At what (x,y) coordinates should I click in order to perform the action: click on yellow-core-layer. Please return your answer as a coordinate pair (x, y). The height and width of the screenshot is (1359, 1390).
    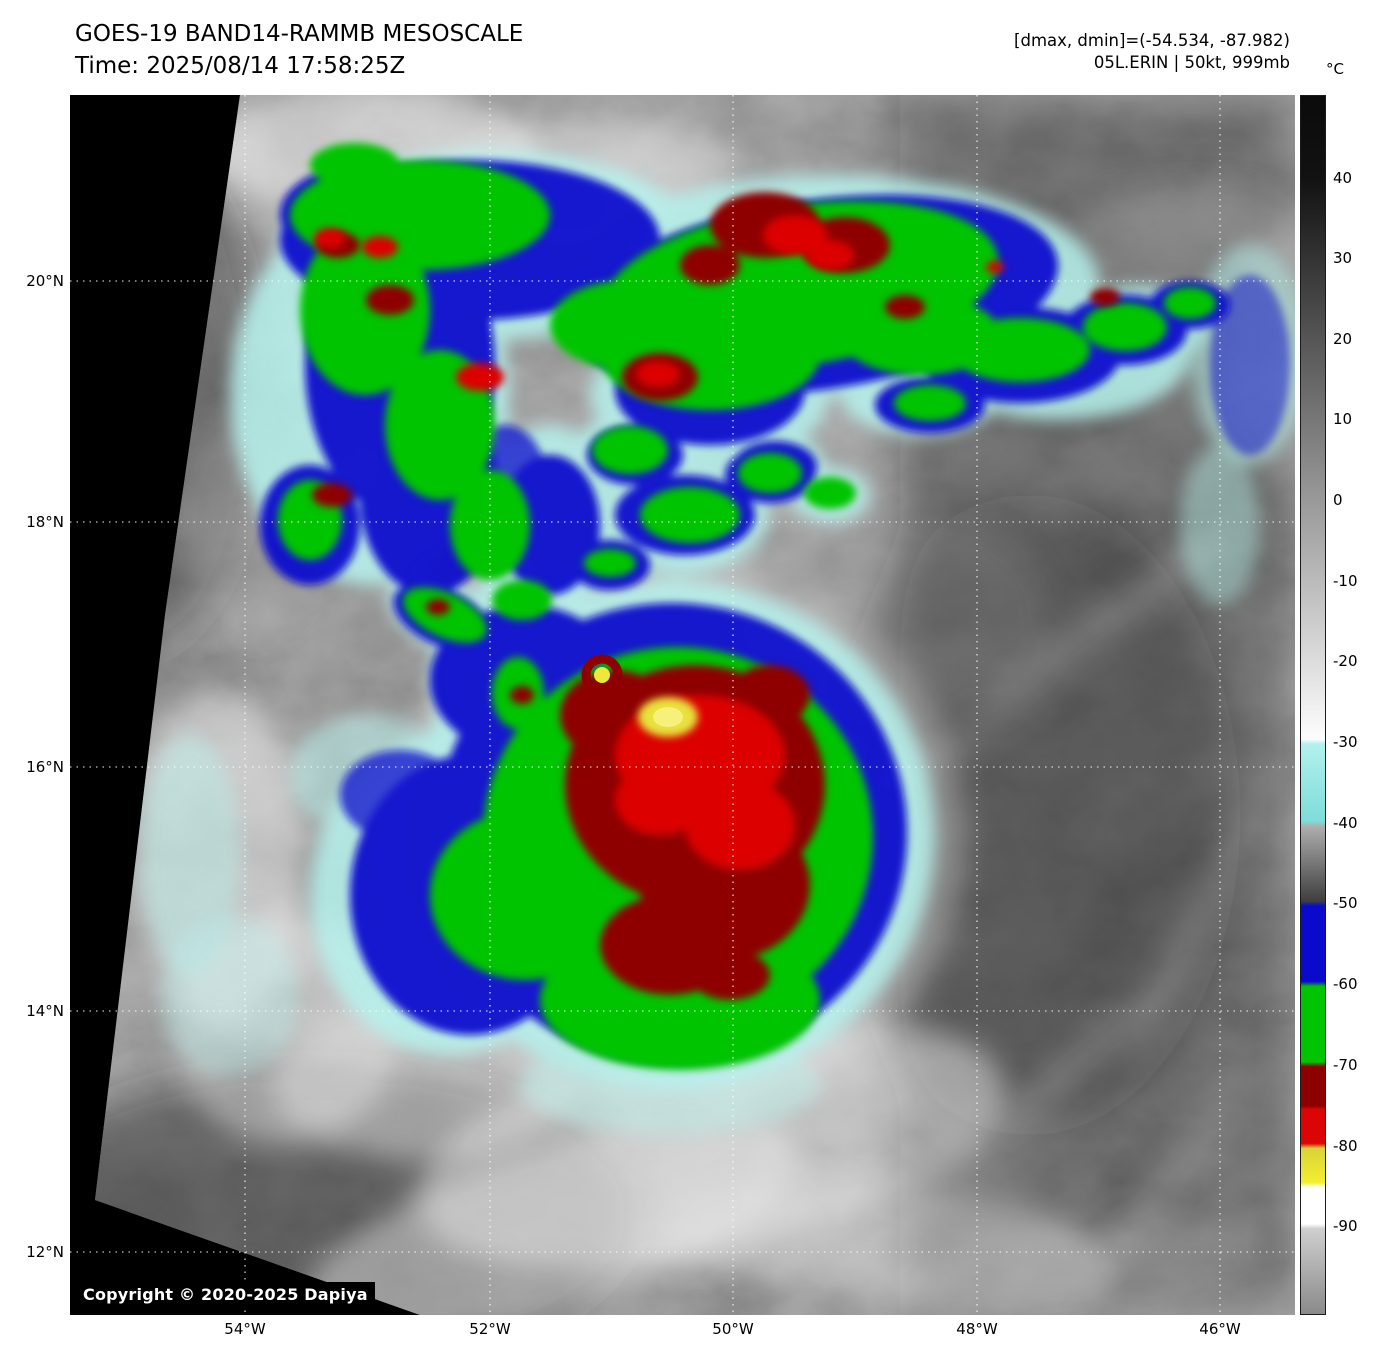
    Looking at the image, I should click on (639, 695).